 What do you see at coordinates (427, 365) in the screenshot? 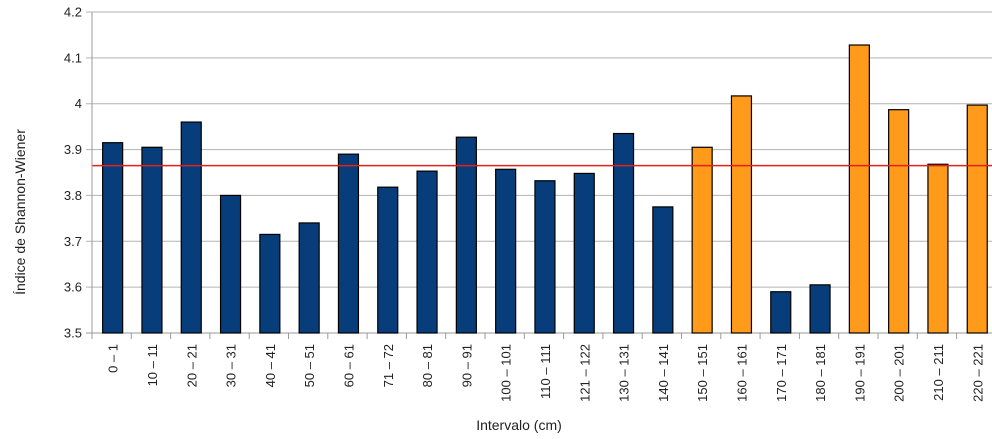
I see `x-tick-label: 80 – 81` at bounding box center [427, 365].